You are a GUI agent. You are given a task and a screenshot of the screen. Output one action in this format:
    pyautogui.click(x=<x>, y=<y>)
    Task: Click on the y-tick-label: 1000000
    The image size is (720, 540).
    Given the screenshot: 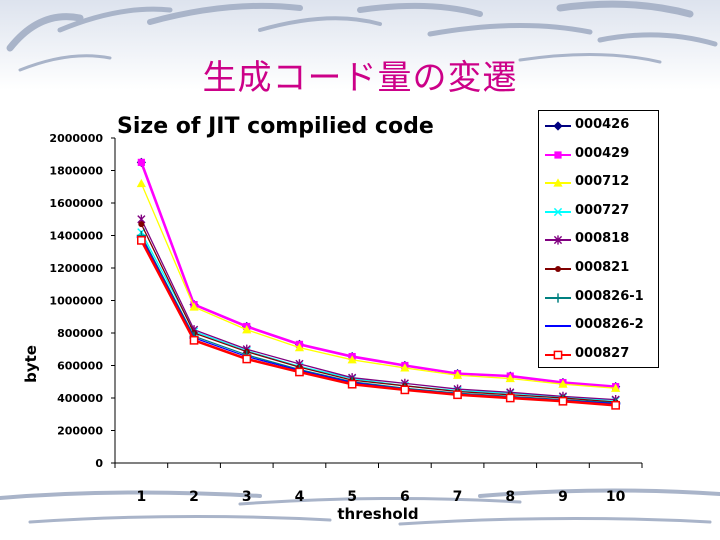 What is the action you would take?
    pyautogui.click(x=76, y=301)
    